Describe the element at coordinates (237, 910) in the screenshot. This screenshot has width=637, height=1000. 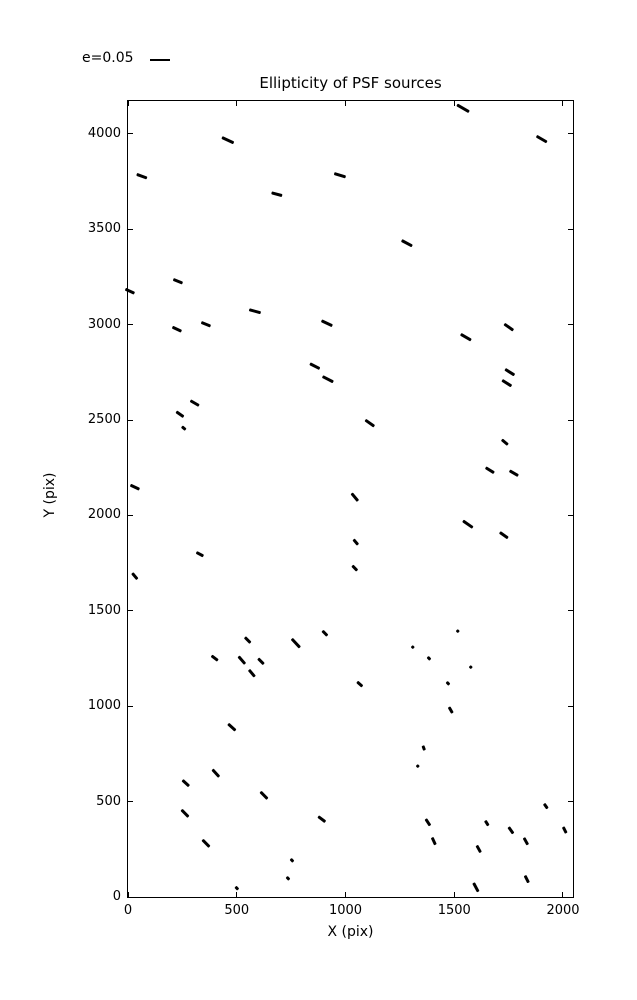
I see `x-tick-label: 500` at that location.